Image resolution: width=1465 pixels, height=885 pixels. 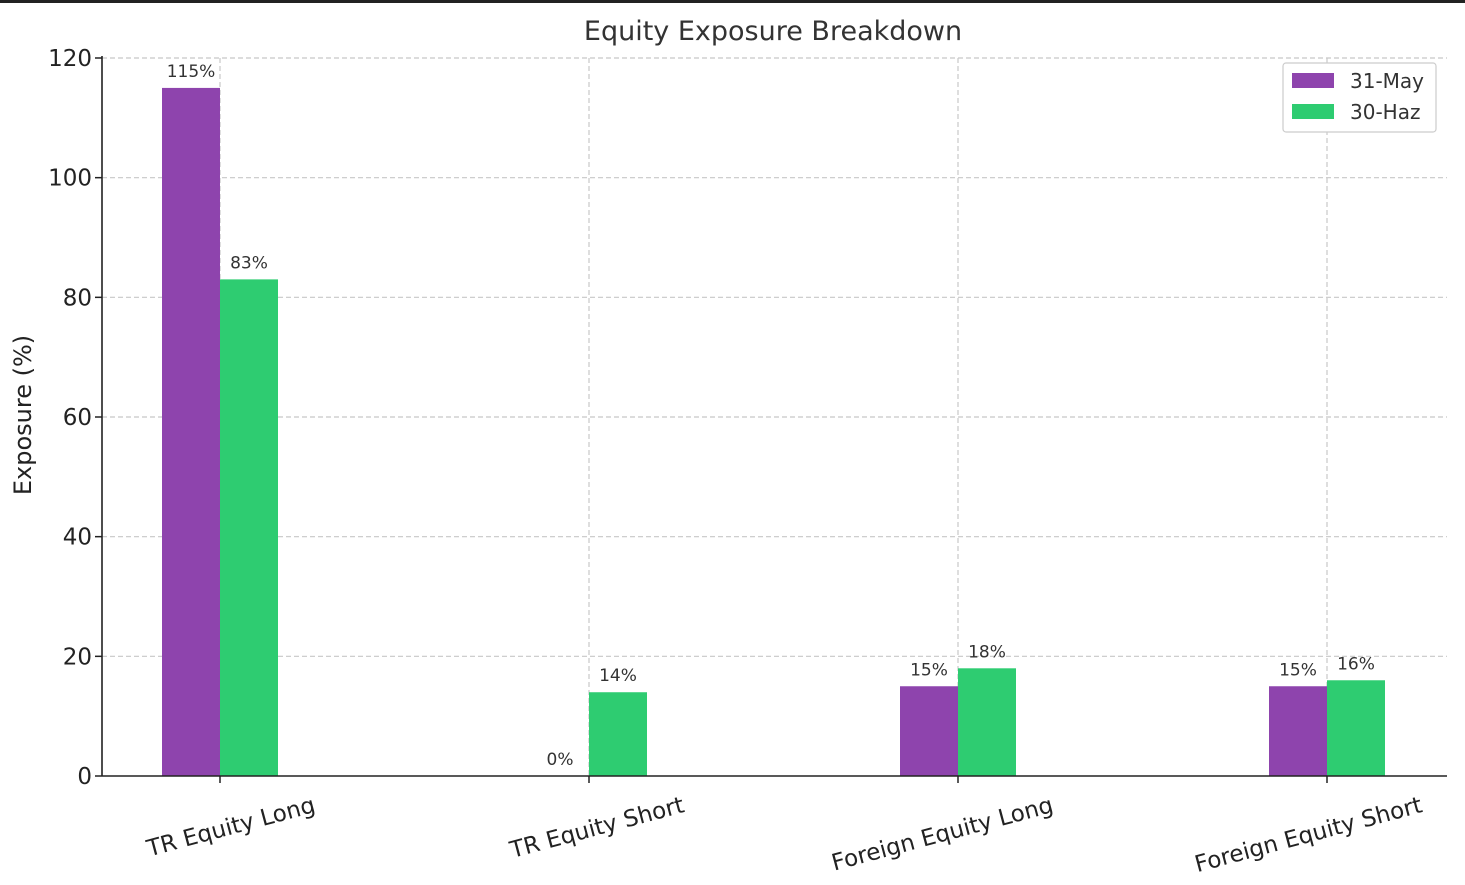 I want to click on y-axis-ticks: 0 20 40 60 80 100 120, so click(x=75, y=418).